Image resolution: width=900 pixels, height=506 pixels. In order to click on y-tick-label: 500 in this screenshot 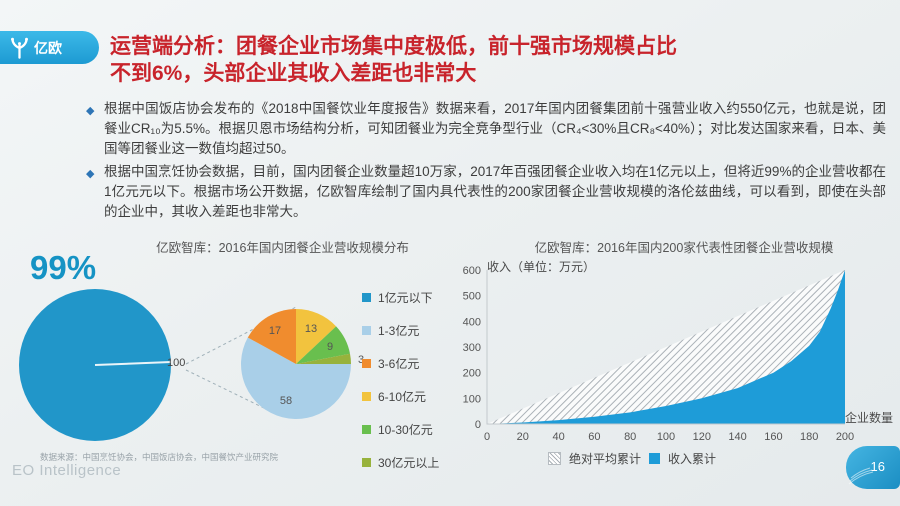, I will do `click(472, 297)`.